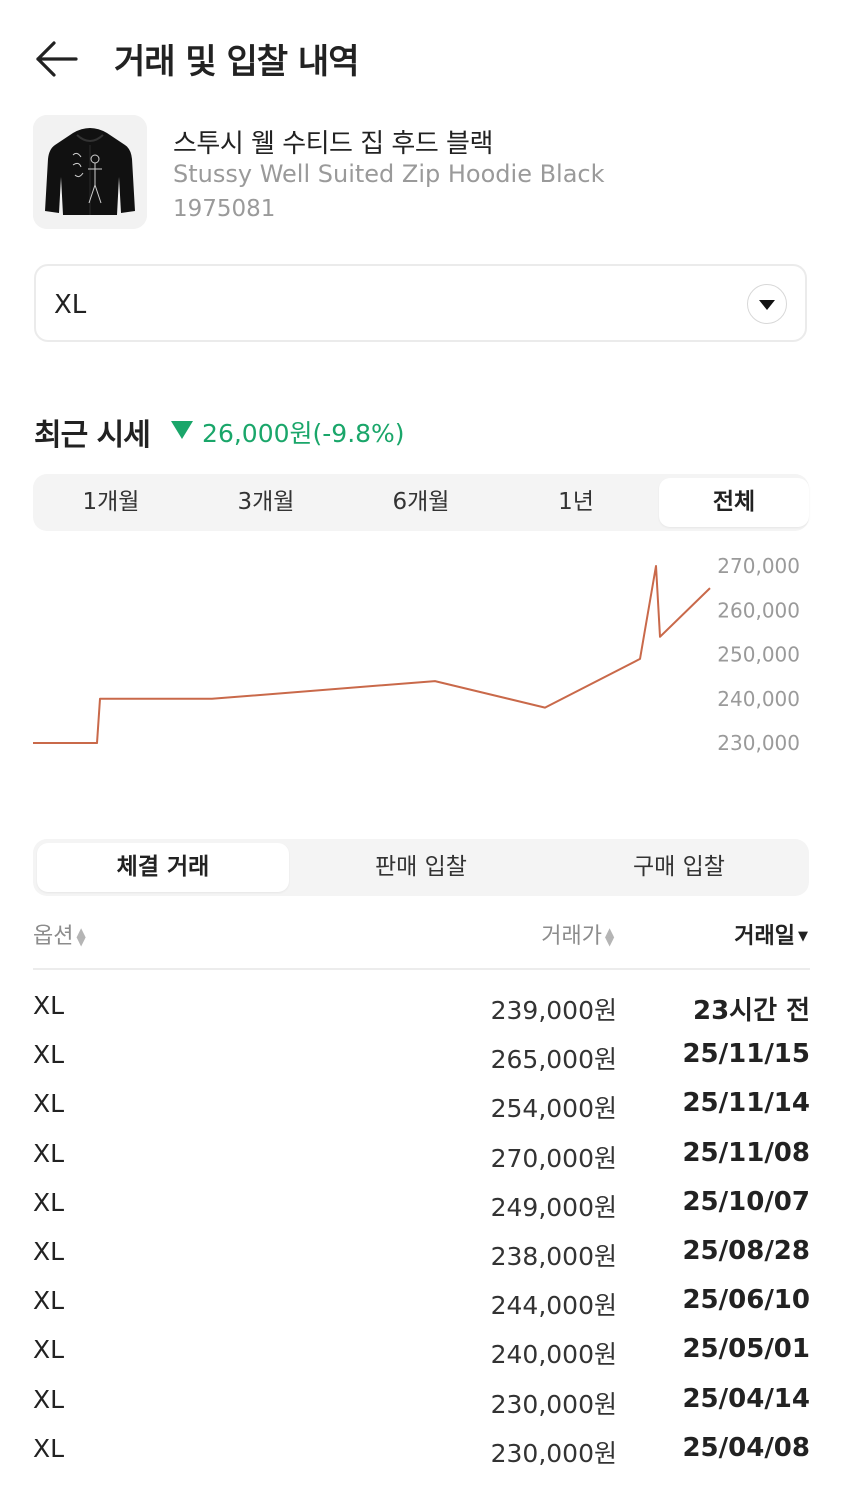 Image resolution: width=843 pixels, height=1500 pixels. I want to click on product-image, so click(90, 172).